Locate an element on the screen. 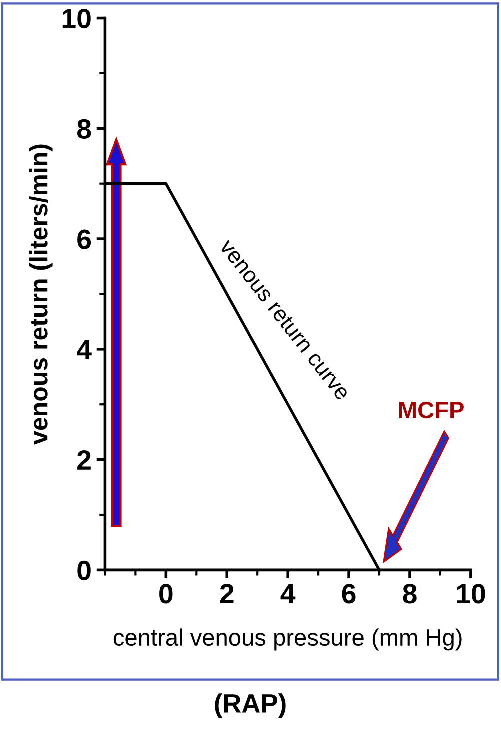 The height and width of the screenshot is (731, 501). y-tick-label: 0 is located at coordinates (84, 570).